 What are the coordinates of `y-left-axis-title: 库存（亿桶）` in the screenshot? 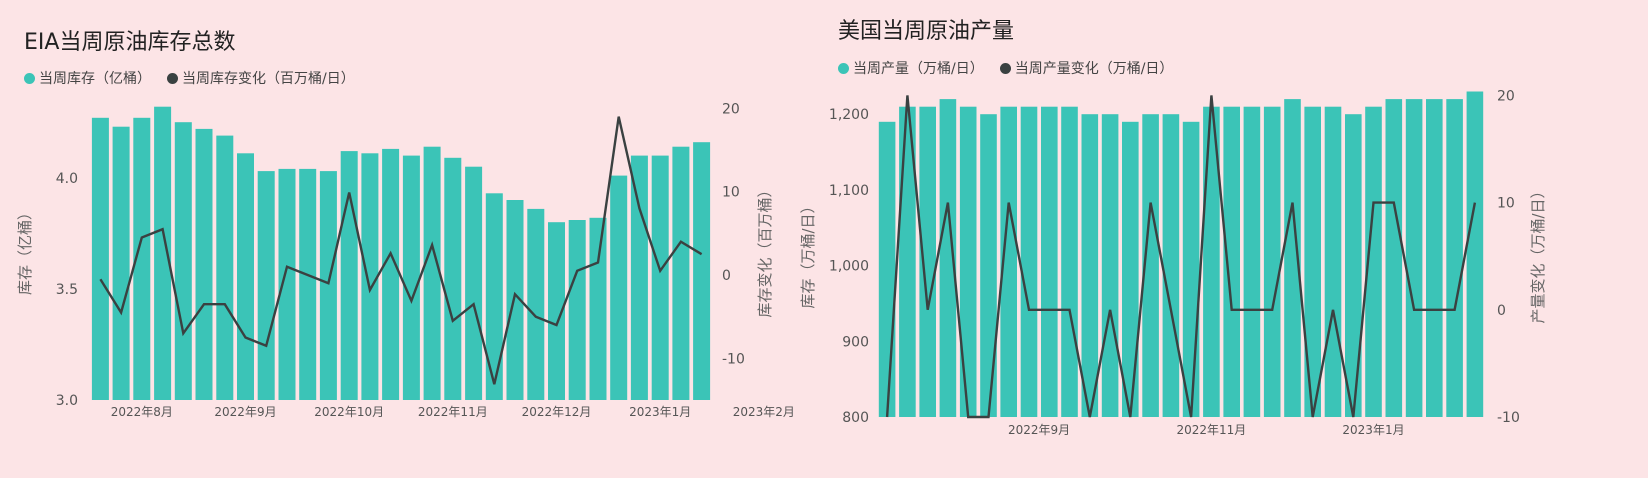 It's located at (25, 250).